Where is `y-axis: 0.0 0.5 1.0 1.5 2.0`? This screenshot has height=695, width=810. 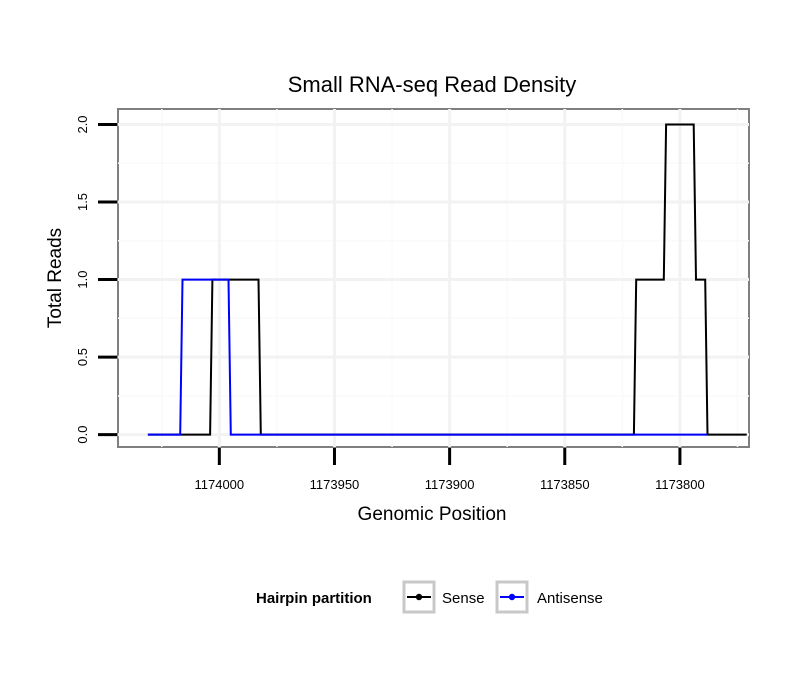
y-axis: 0.0 0.5 1.0 1.5 2.0 is located at coordinates (96, 279).